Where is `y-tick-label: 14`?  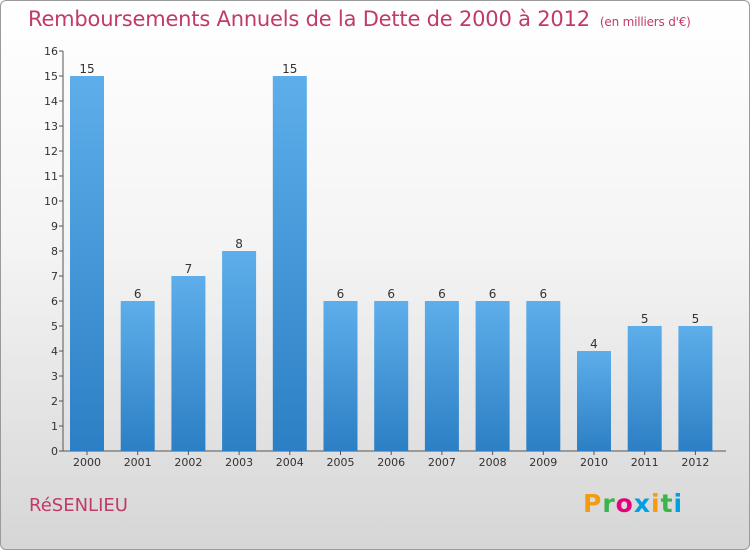 y-tick-label: 14 is located at coordinates (51, 101).